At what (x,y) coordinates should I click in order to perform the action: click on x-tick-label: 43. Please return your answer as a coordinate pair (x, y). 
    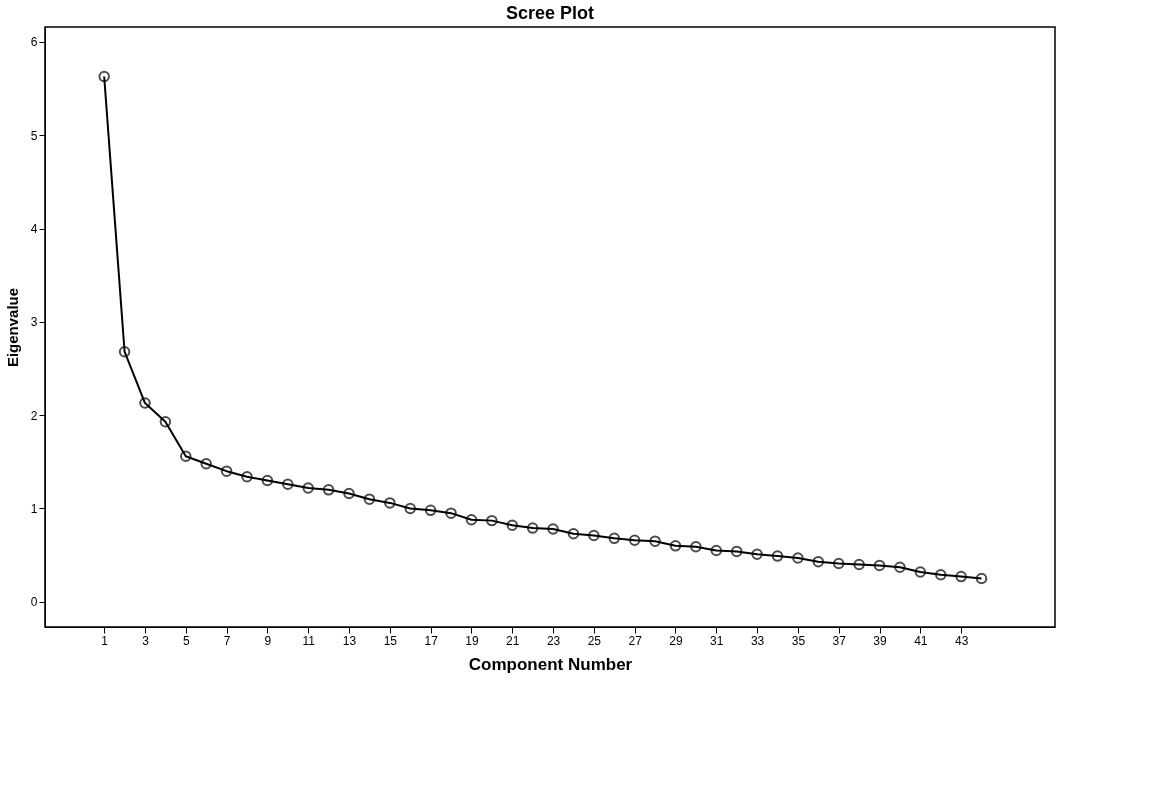
    Looking at the image, I should click on (961, 640).